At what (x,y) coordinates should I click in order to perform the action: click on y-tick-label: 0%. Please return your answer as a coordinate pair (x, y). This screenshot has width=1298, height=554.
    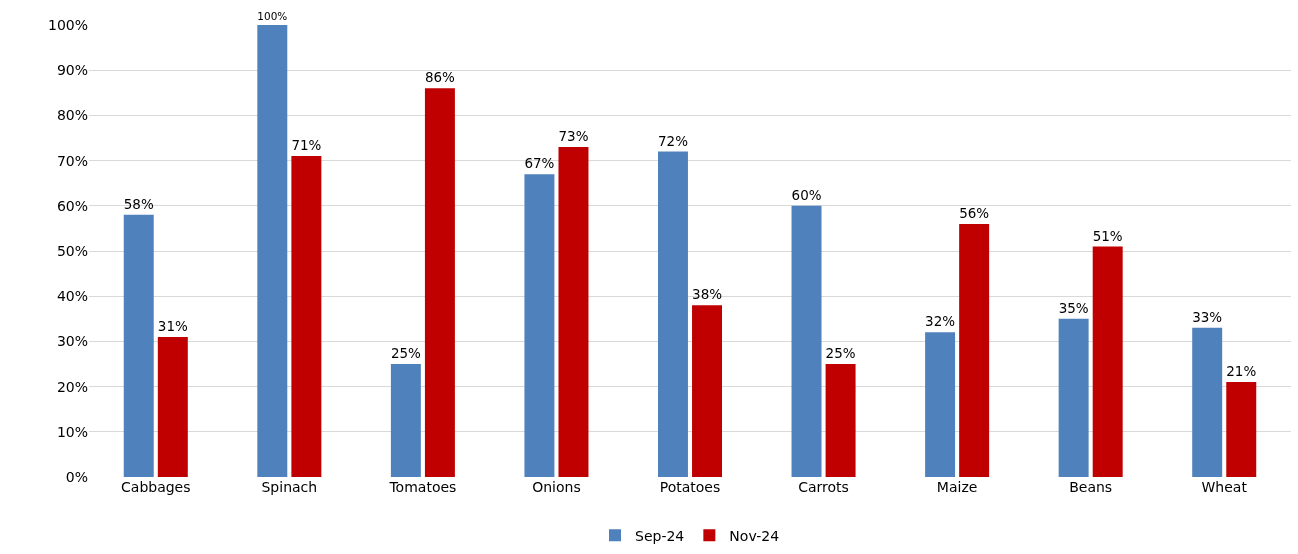
    Looking at the image, I should click on (76, 476).